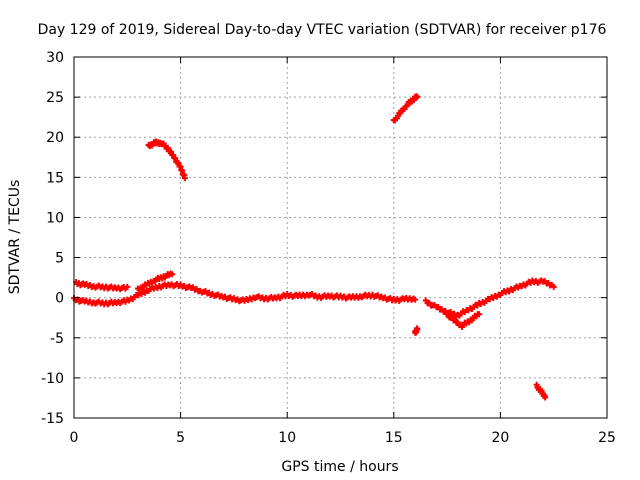 This screenshot has height=480, width=640. Describe the element at coordinates (541, 391) in the screenshot. I see `series-segment-near-22h` at that location.